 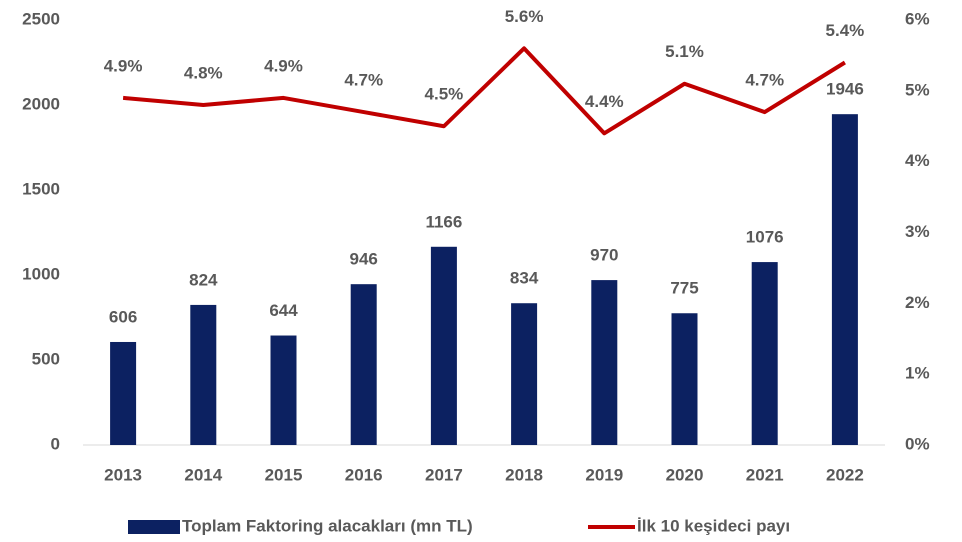 What do you see at coordinates (41, 273) in the screenshot?
I see `y-tick-label: 1000` at bounding box center [41, 273].